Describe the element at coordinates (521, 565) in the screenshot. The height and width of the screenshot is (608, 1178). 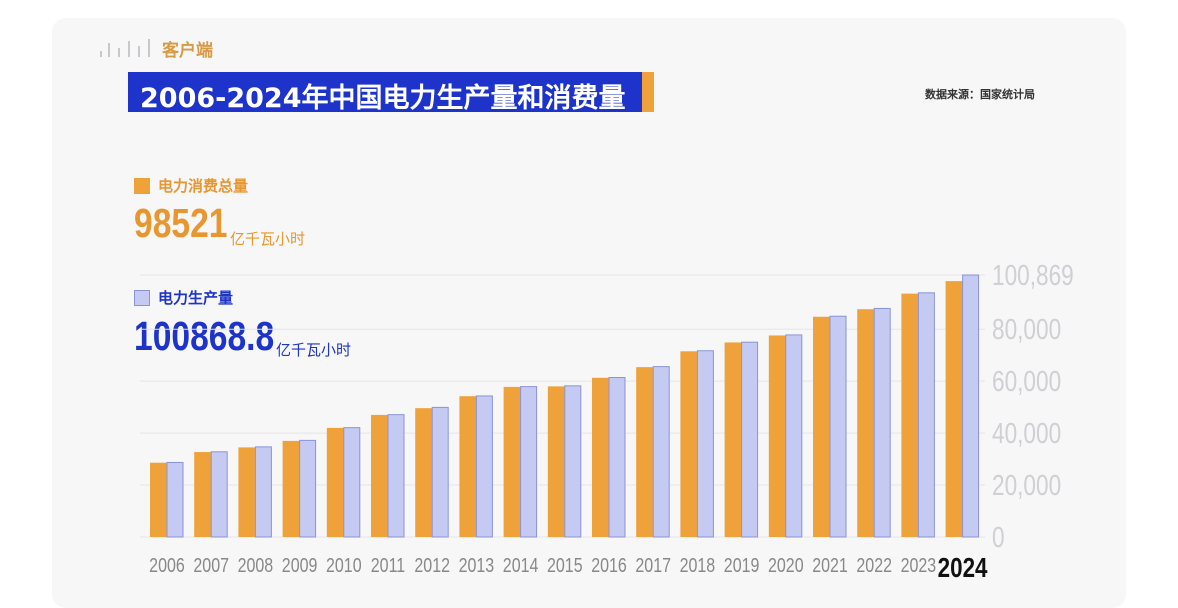
I see `x-tick-label: 2014` at that location.